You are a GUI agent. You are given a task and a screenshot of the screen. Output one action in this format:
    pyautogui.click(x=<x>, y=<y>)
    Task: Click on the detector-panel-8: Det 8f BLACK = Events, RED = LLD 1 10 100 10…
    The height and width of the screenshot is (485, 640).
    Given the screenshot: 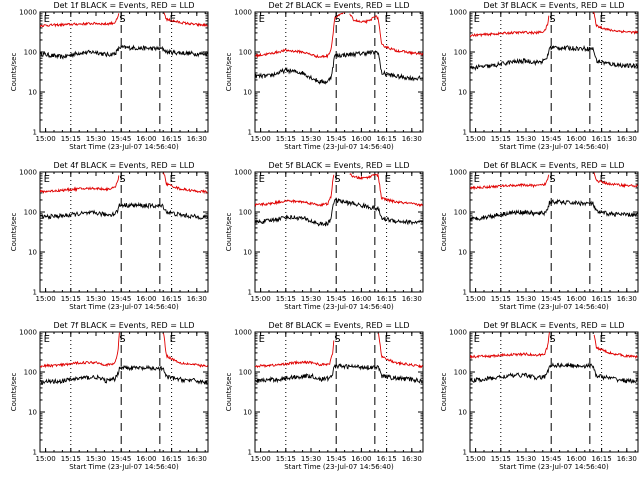 What is the action you would take?
    pyautogui.click(x=324, y=396)
    